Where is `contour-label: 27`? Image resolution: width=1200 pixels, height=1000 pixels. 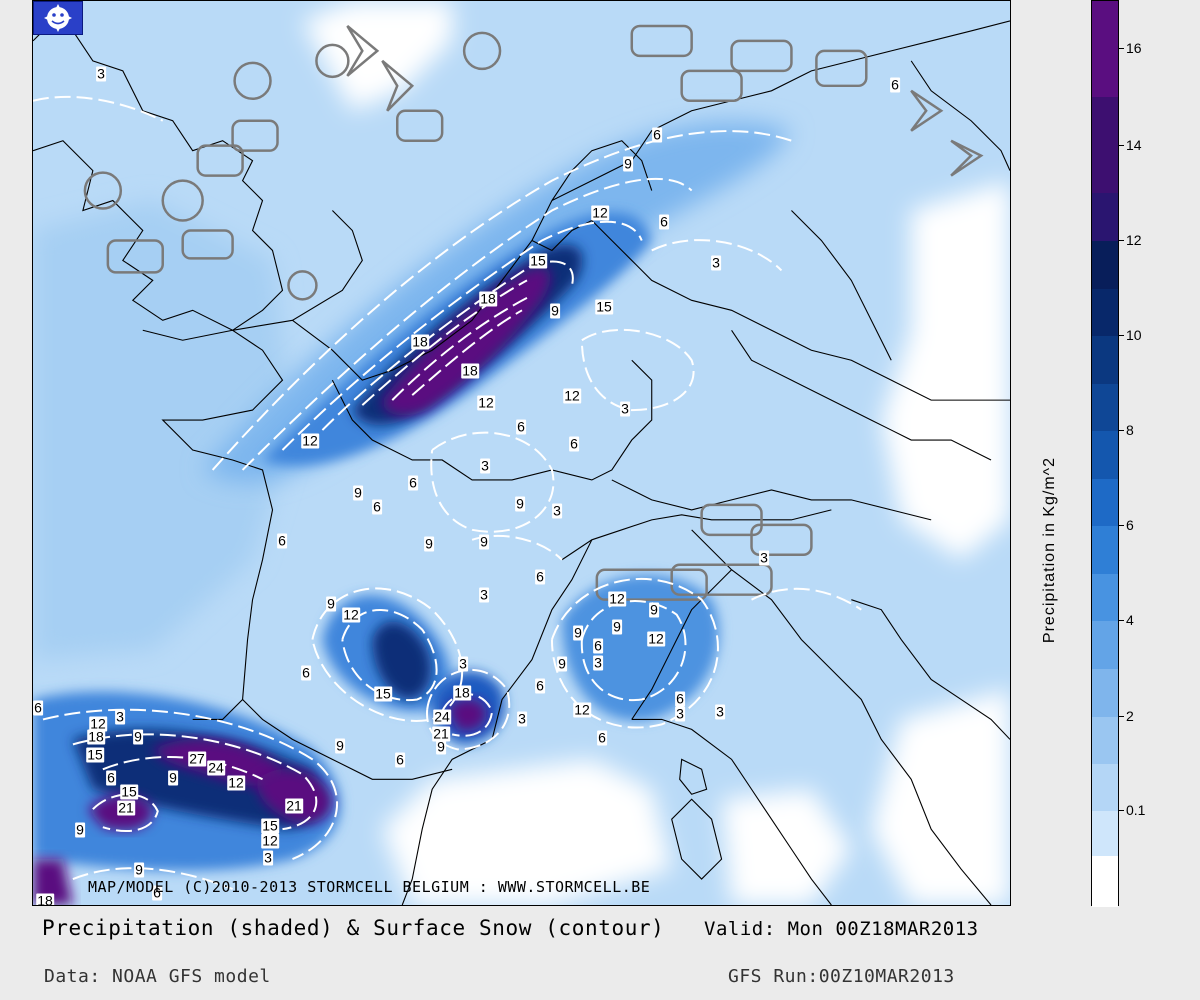
contour-label: 27 is located at coordinates (197, 758).